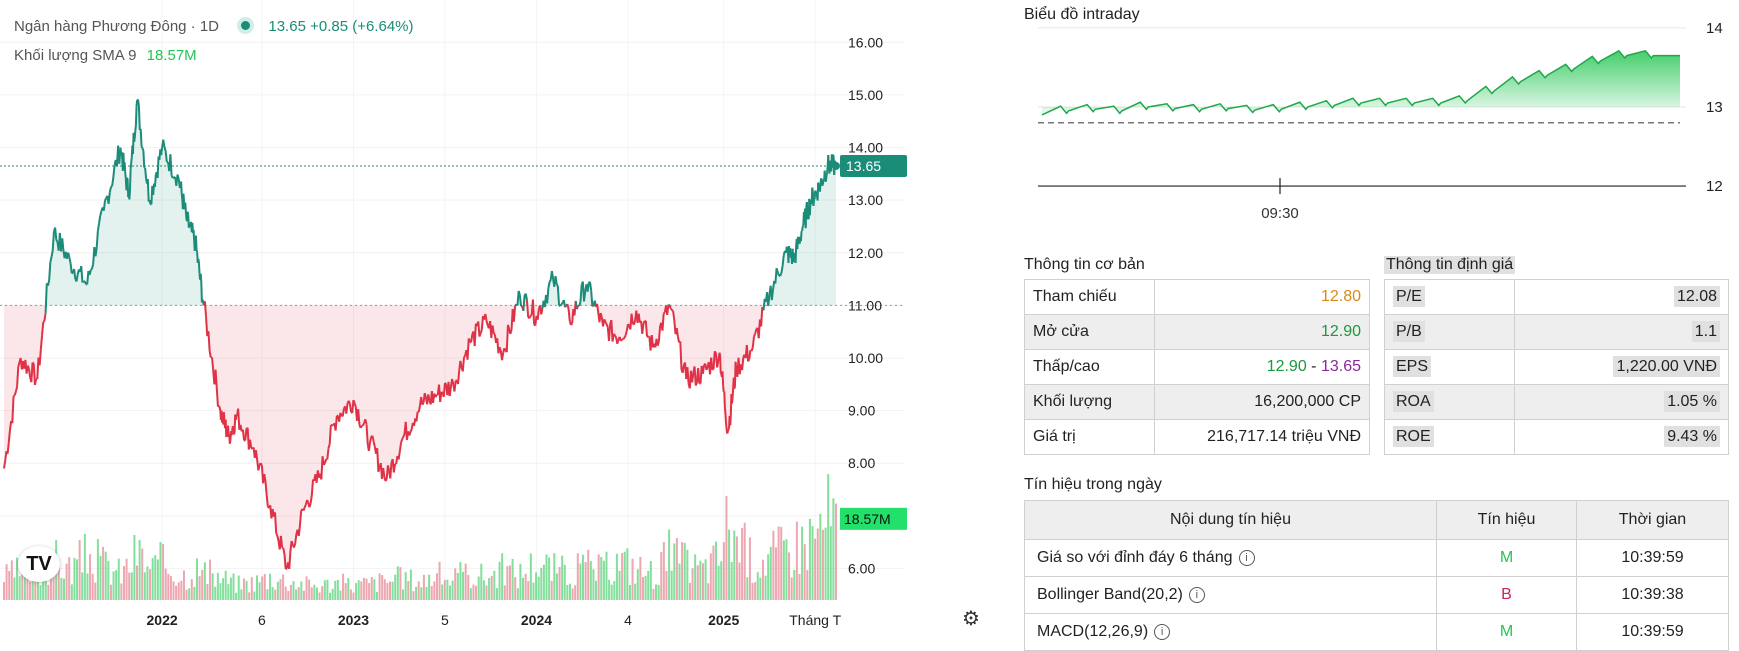 Image resolution: width=1739 pixels, height=651 pixels. Describe the element at coordinates (1084, 265) in the screenshot. I see `basic-info-title: Thông tin cơ bản` at that location.